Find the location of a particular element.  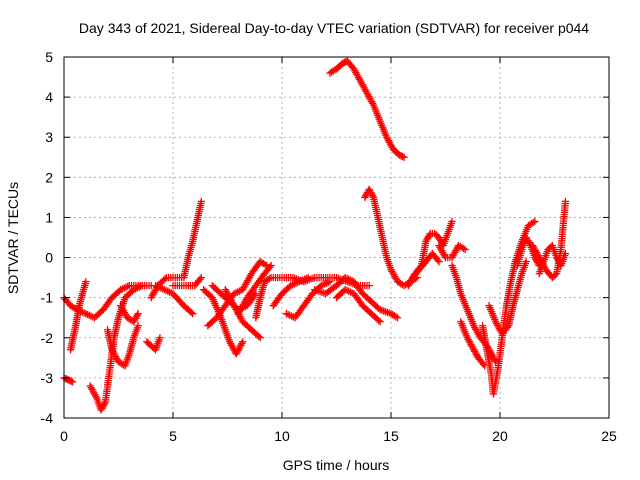

x-tick-label: 10 is located at coordinates (282, 436).